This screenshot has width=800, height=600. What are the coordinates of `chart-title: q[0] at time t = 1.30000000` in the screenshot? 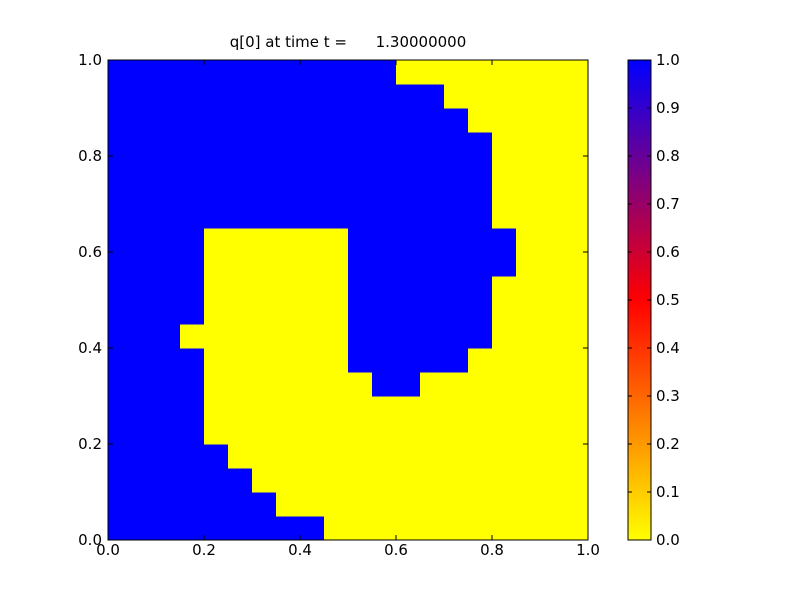 It's located at (348, 42).